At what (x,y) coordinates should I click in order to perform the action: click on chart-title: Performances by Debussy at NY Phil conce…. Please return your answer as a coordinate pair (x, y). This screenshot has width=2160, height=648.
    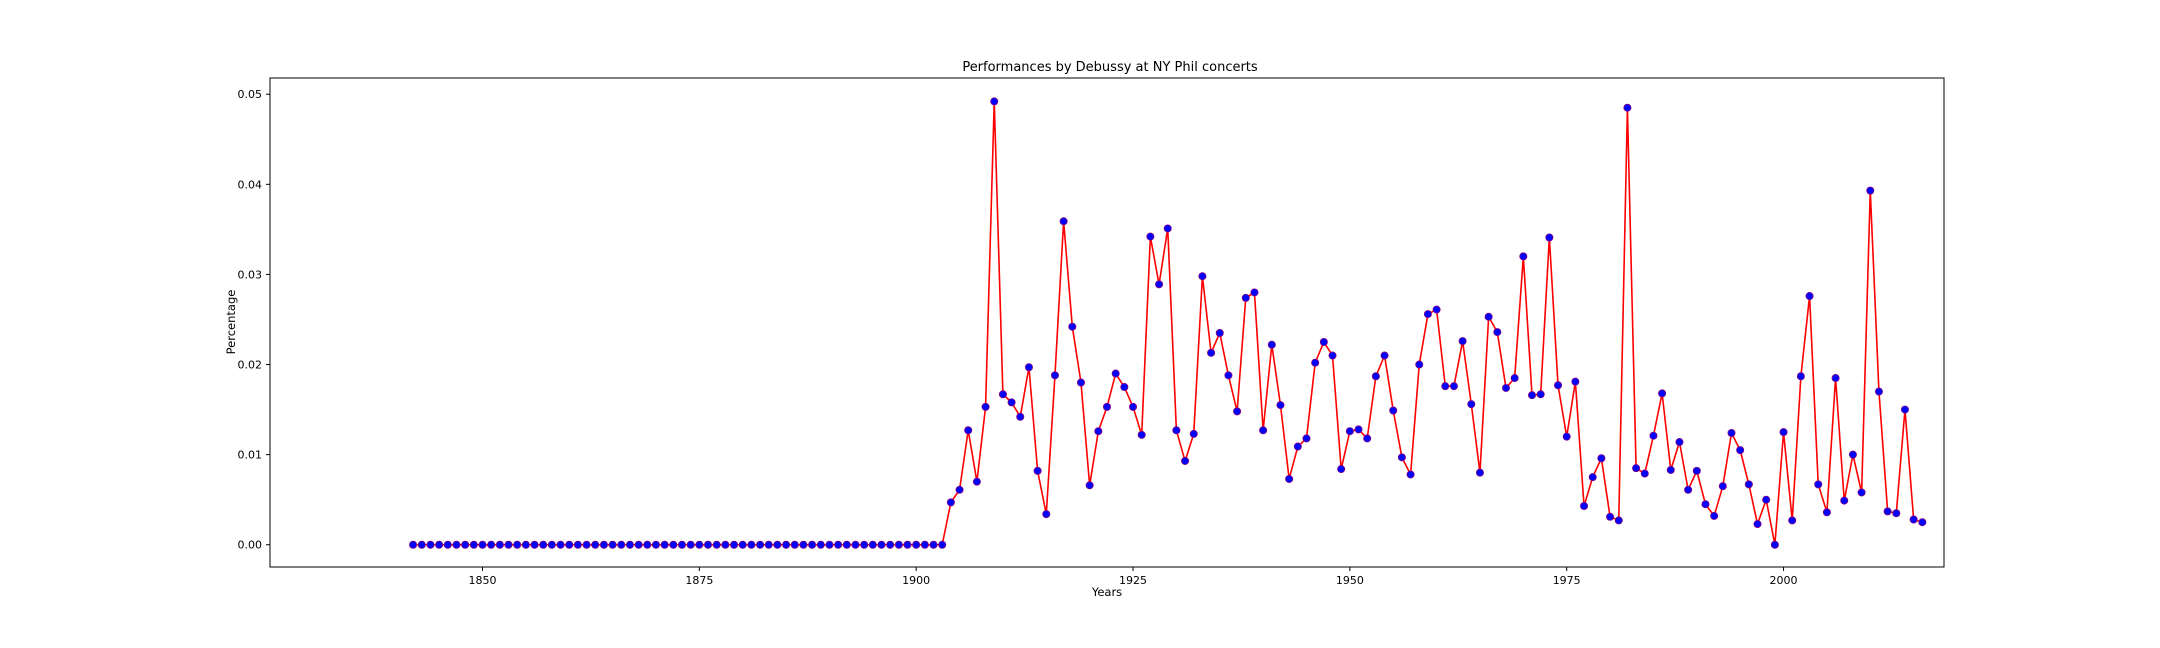
    Looking at the image, I should click on (1110, 67).